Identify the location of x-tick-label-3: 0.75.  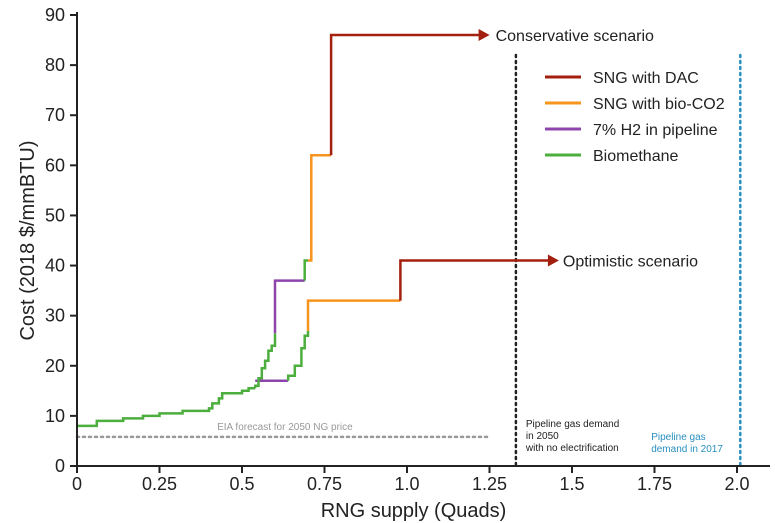
(324, 484).